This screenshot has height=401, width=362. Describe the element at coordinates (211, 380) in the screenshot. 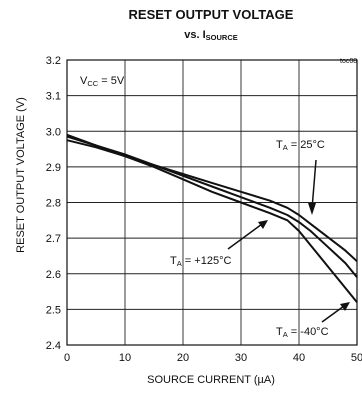

I see `x-axis-label: SOURCE CURRENT (µA)` at that location.